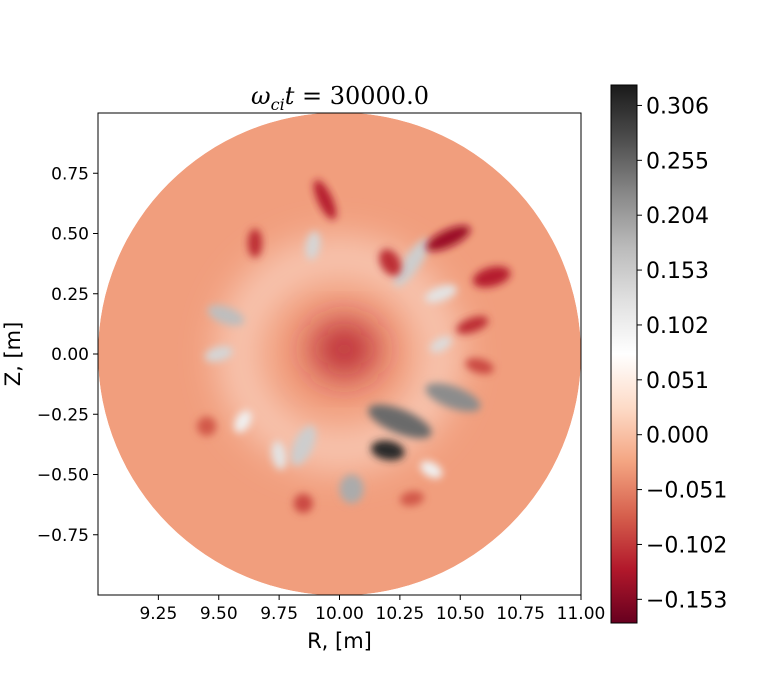 This screenshot has height=700, width=780. I want to click on x-tick-label: 11.00, so click(581, 614).